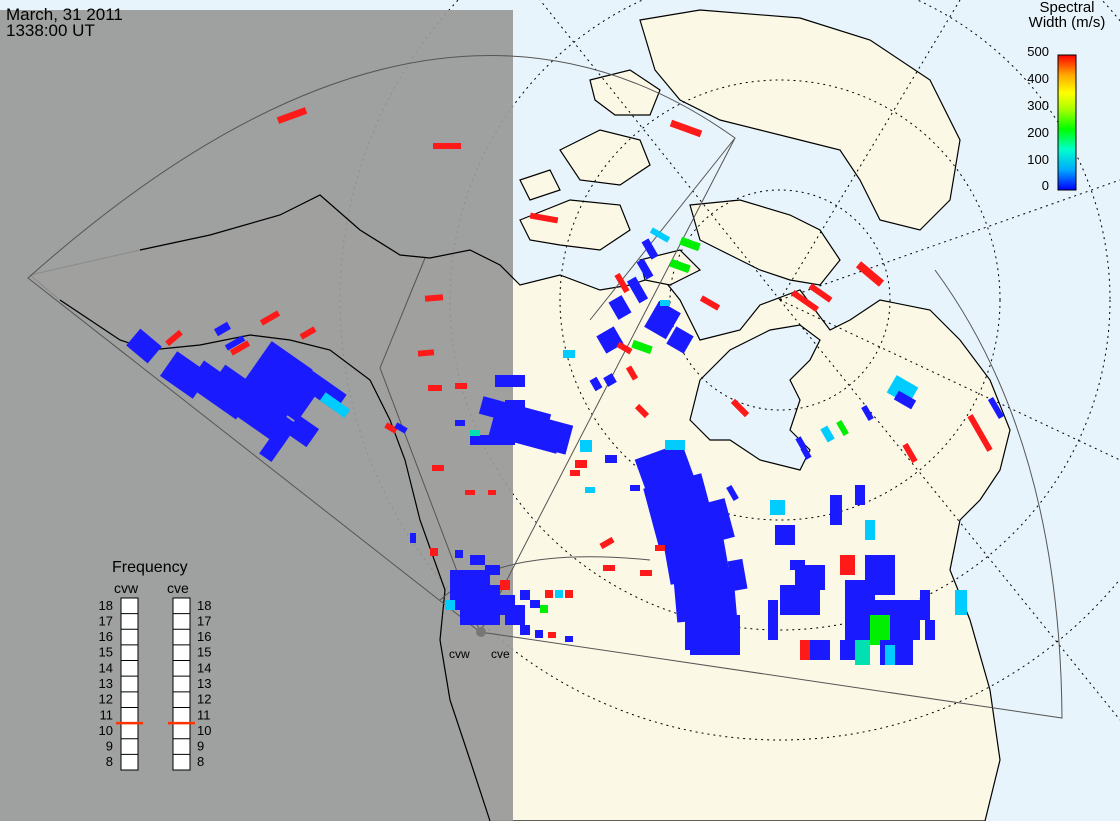  Describe the element at coordinates (204, 667) in the screenshot. I see `frequency-scale-label: 14` at that location.